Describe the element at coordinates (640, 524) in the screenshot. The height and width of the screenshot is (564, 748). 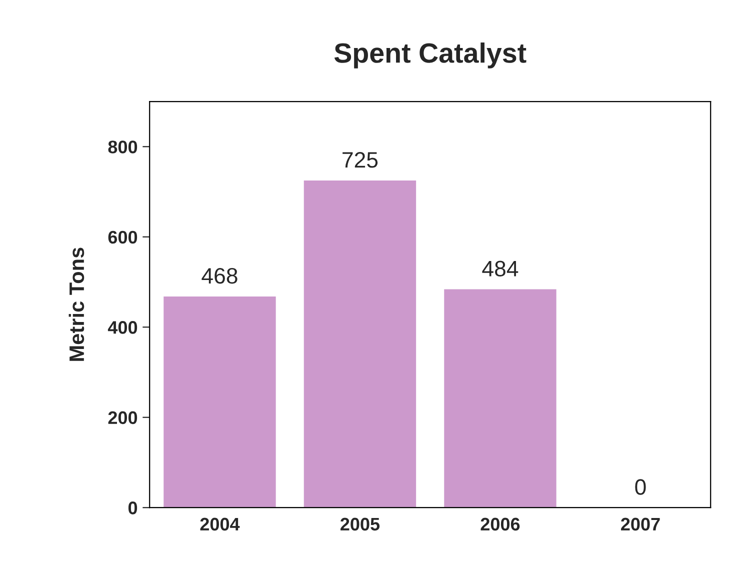
I see `x-tick-label: 2007` at that location.